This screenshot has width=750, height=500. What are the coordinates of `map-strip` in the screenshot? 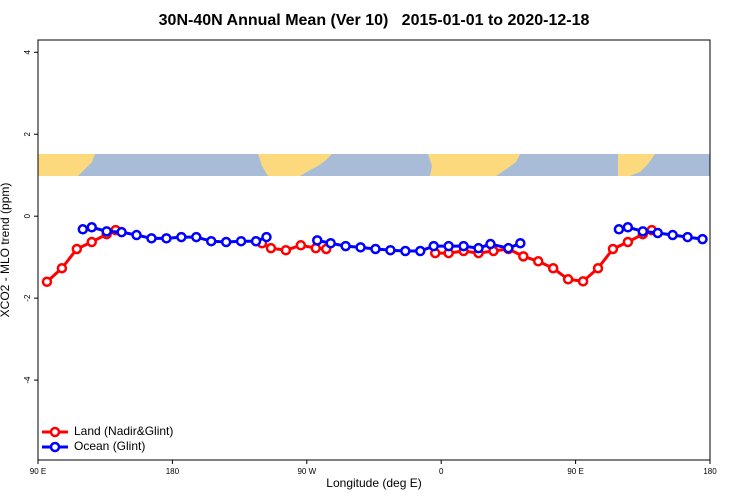 It's located at (374, 165).